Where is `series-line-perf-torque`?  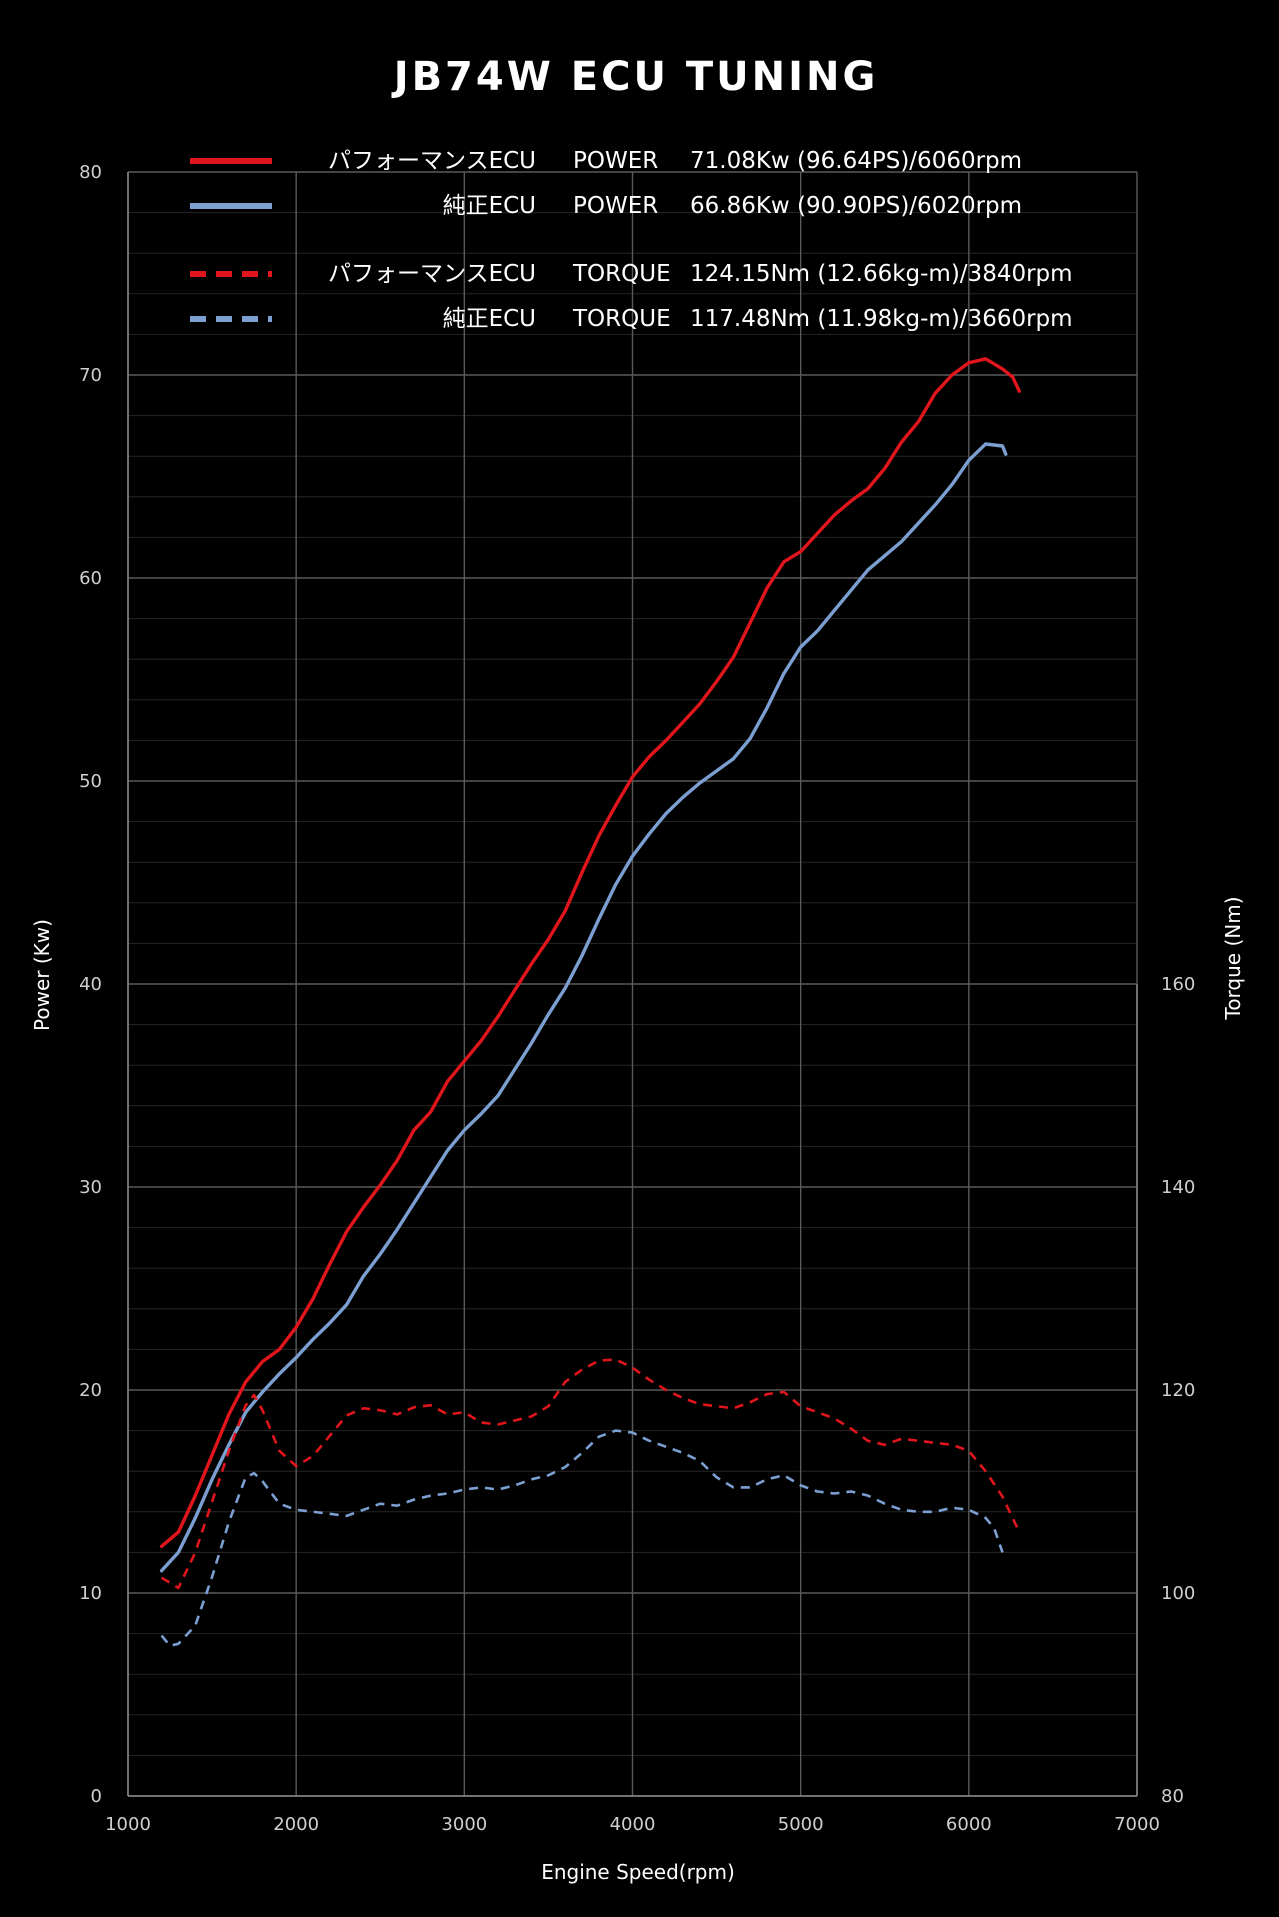 series-line-perf-torque is located at coordinates (590, 1474).